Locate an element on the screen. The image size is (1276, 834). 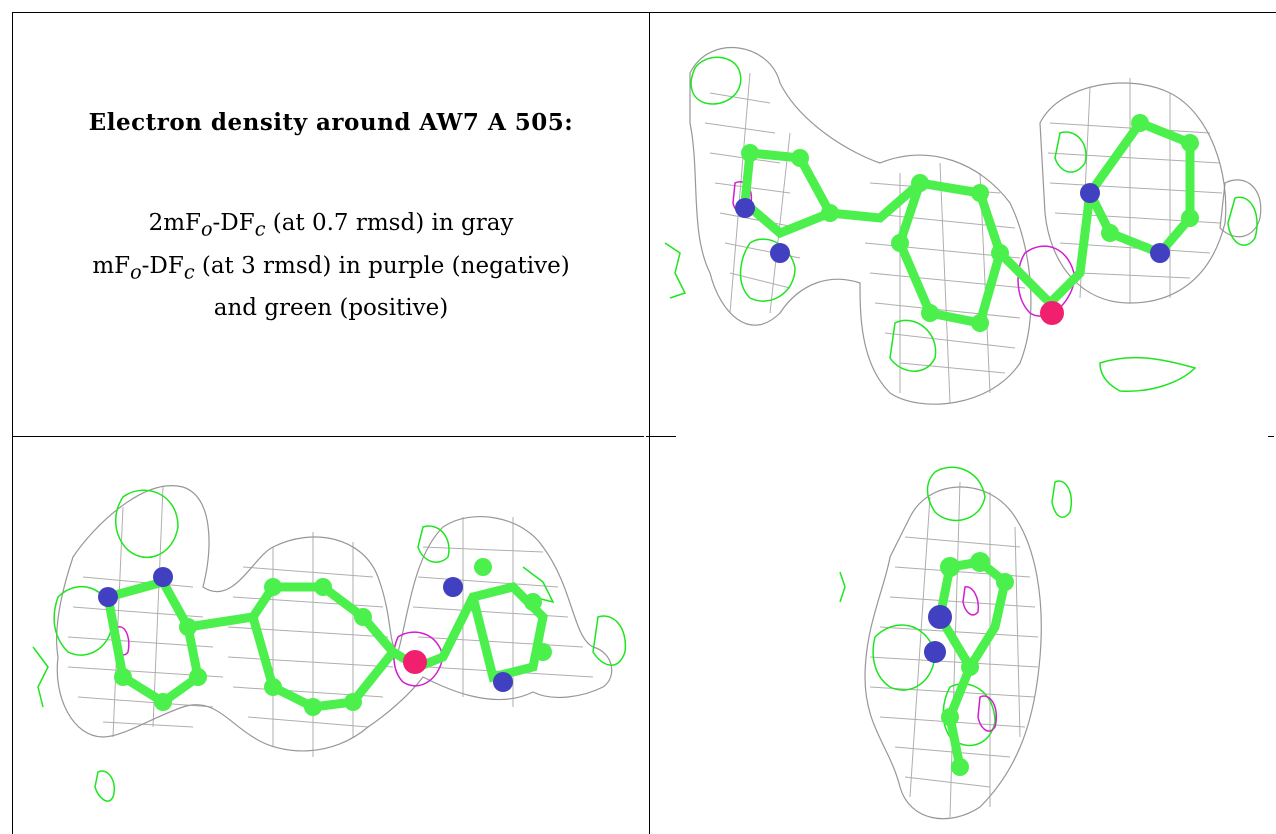
mesh-2fofc-hatch is located at coordinates (330, 621).